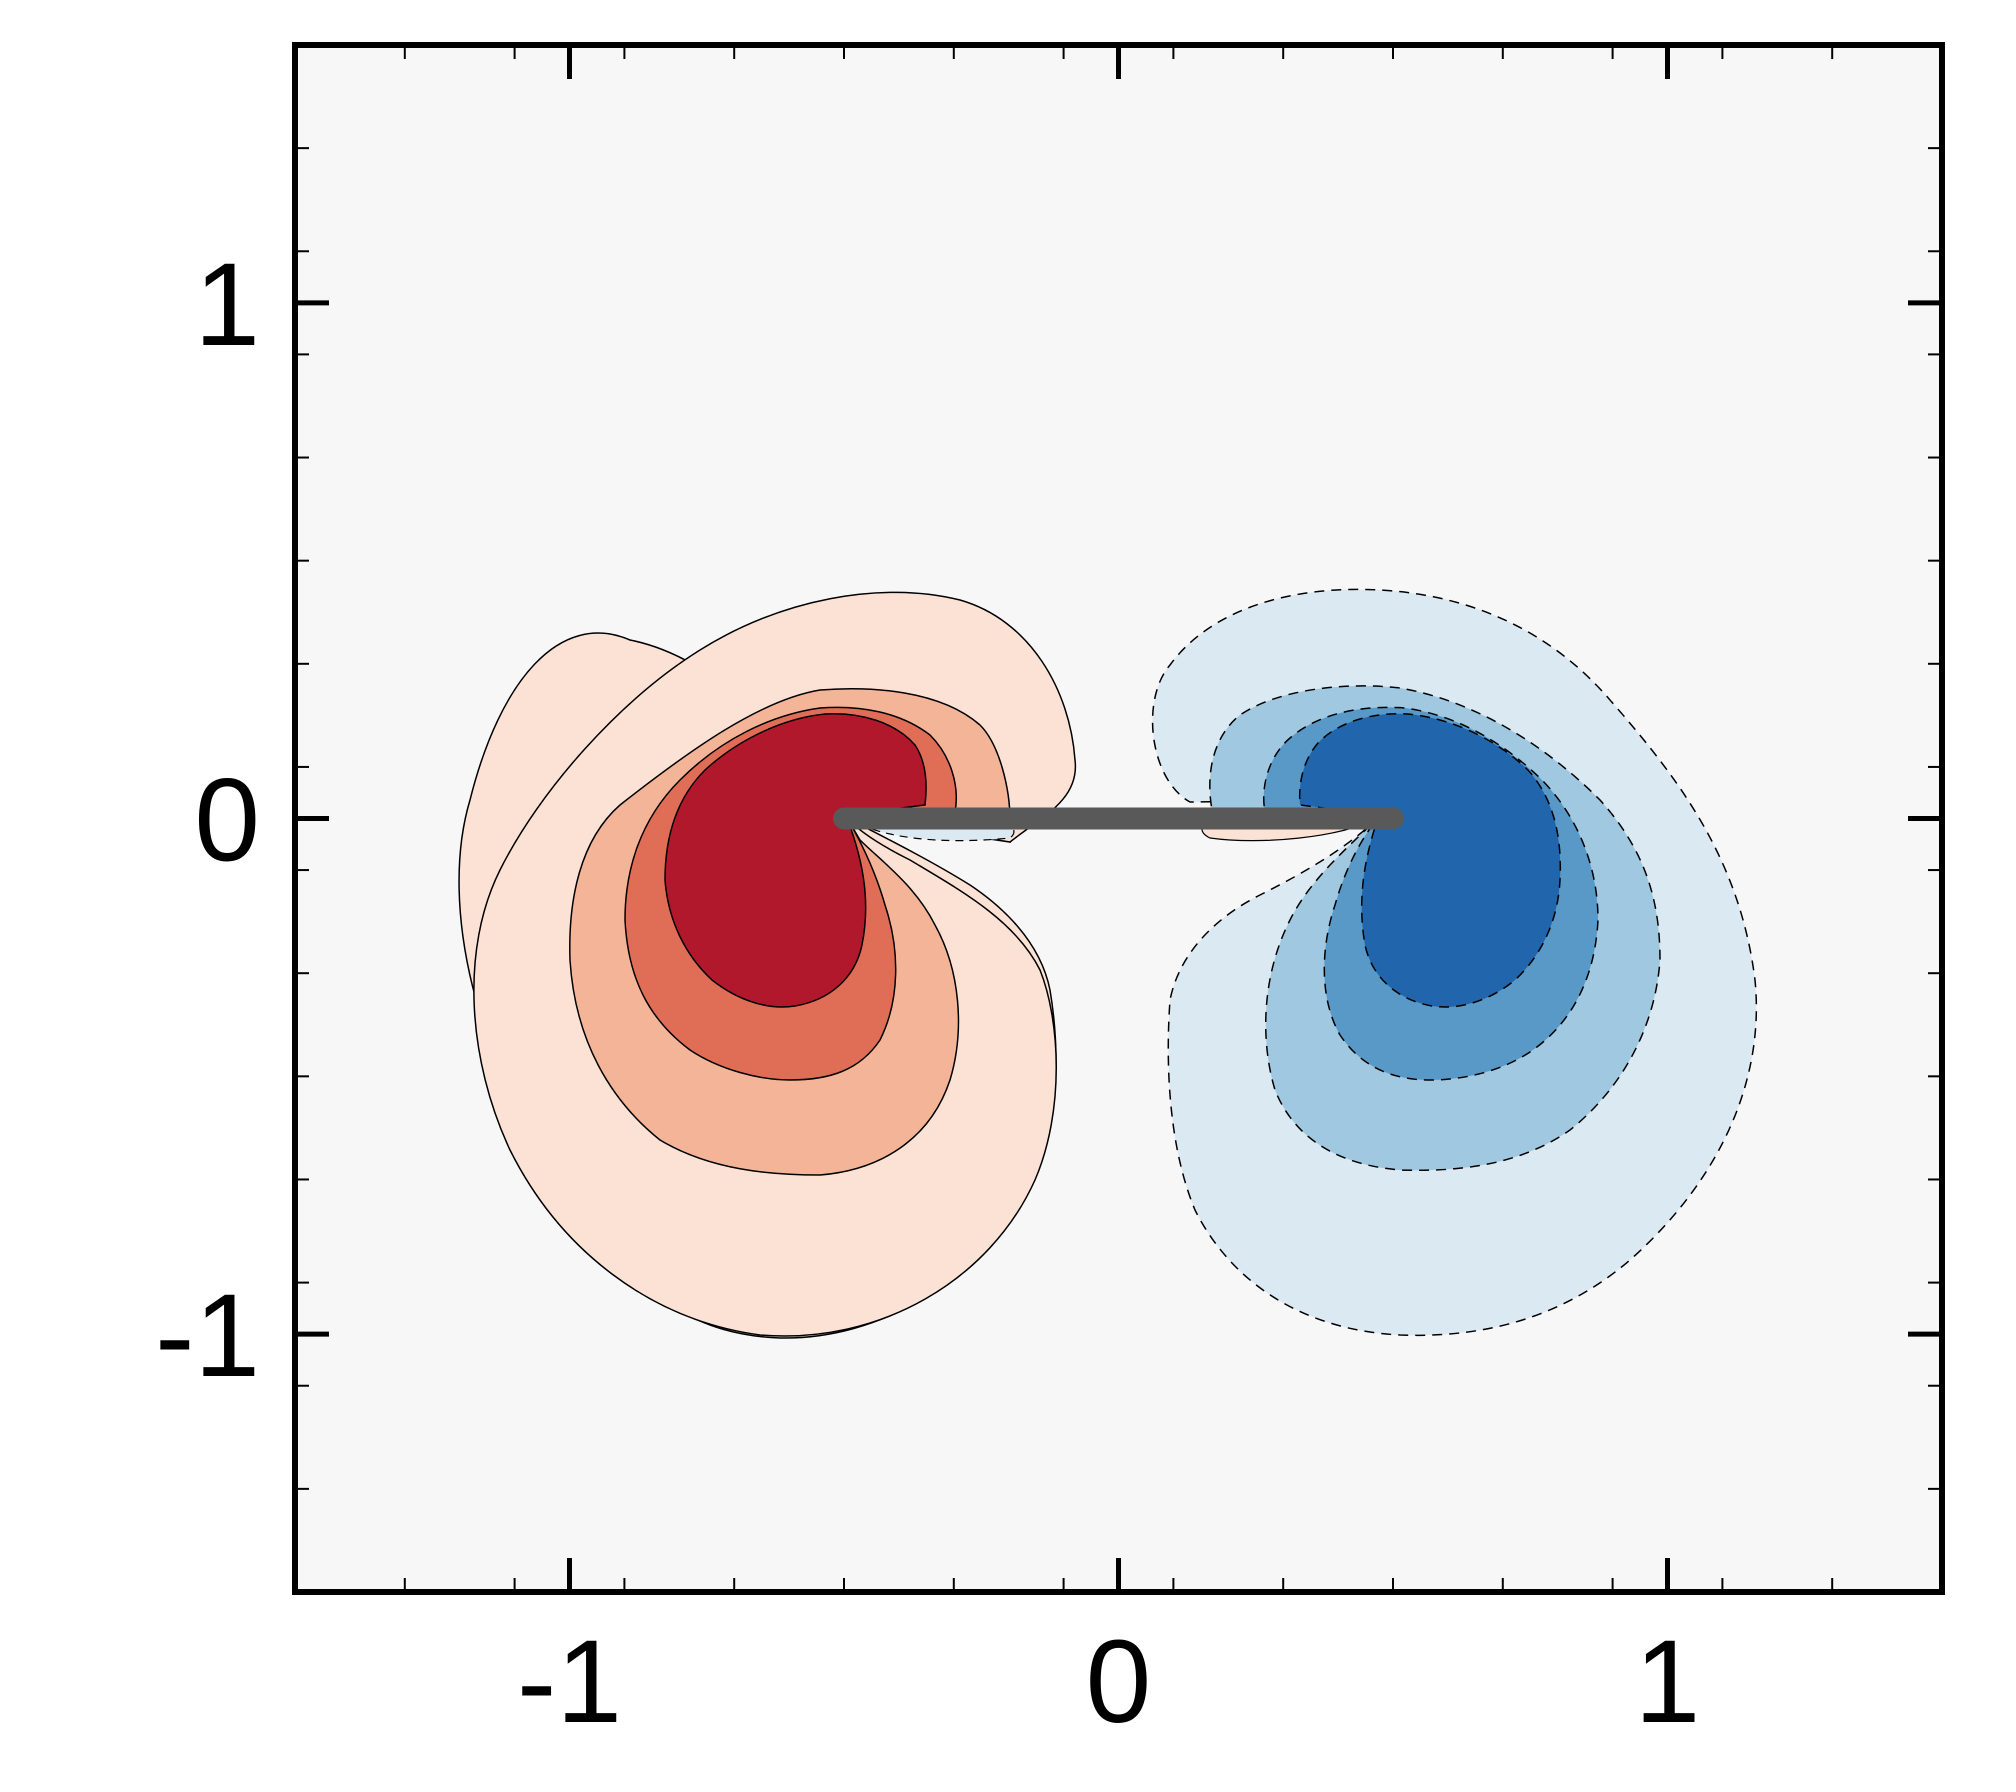 This screenshot has height=1792, width=2016. I want to click on negative-vortex, so click(1454, 962).